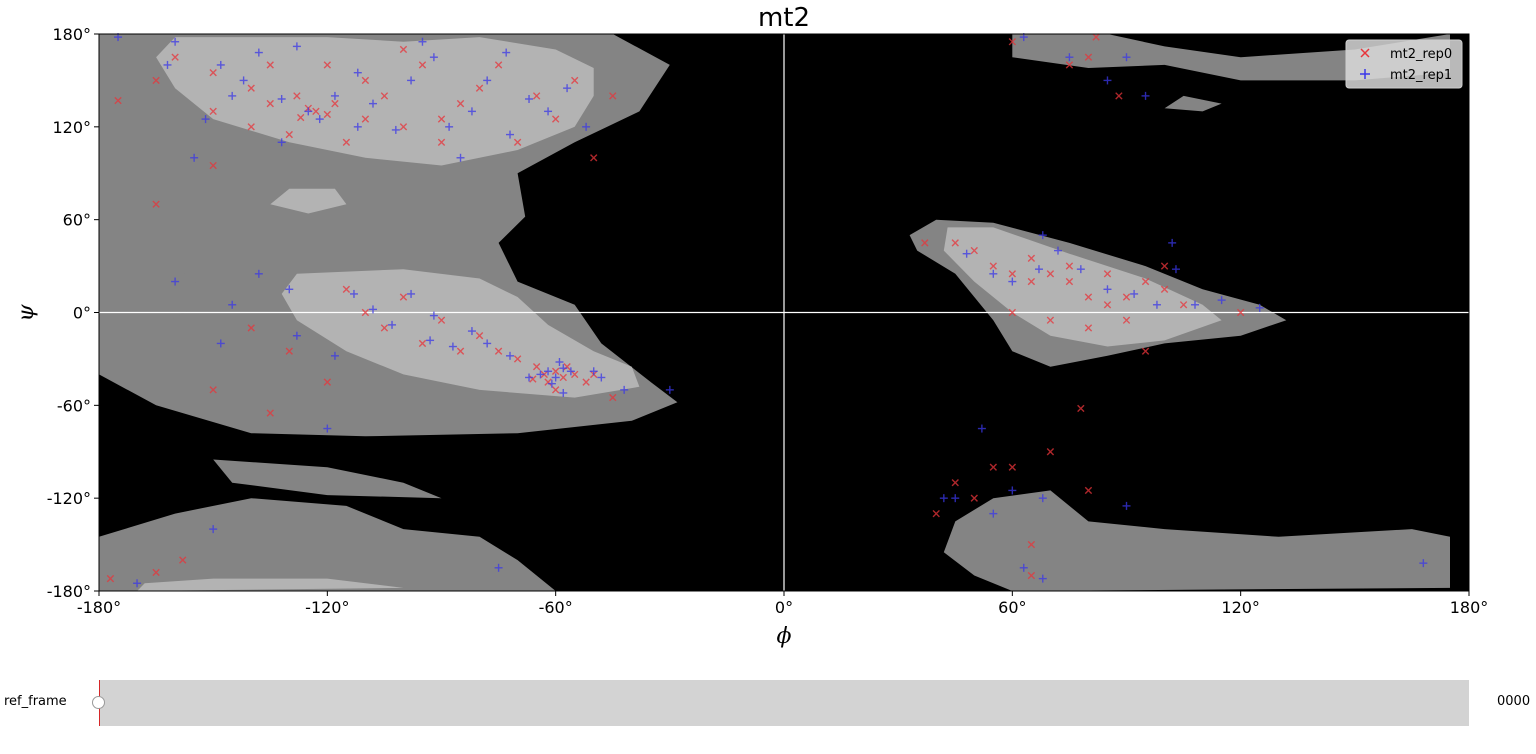 The width and height of the screenshot is (1536, 754). What do you see at coordinates (784, 636) in the screenshot?
I see `x-axis-label: ϕ` at bounding box center [784, 636].